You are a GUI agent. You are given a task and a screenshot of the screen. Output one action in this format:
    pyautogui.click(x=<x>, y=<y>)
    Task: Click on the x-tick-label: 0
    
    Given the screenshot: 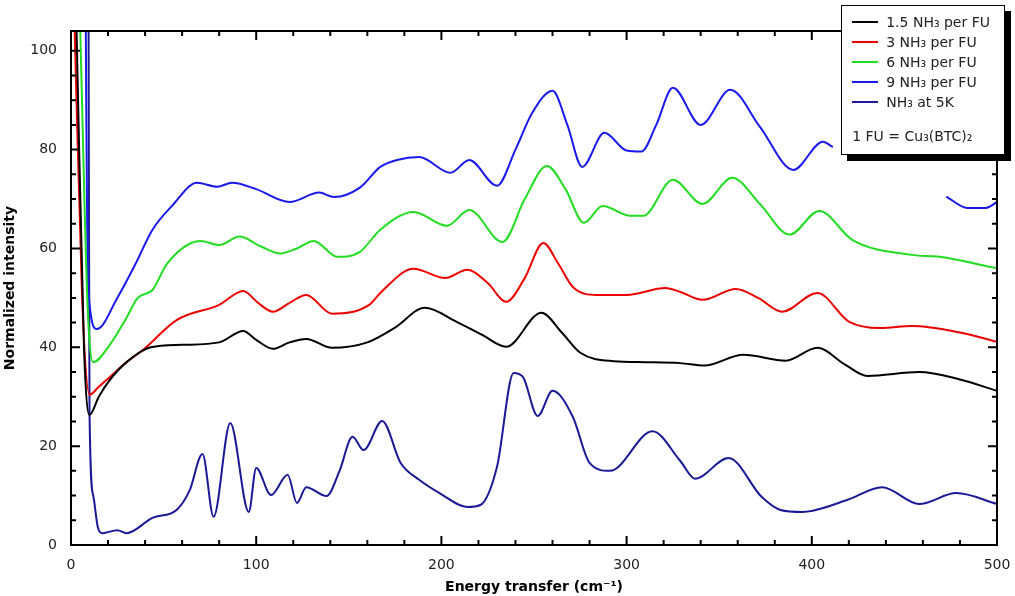 What is the action you would take?
    pyautogui.click(x=71, y=564)
    